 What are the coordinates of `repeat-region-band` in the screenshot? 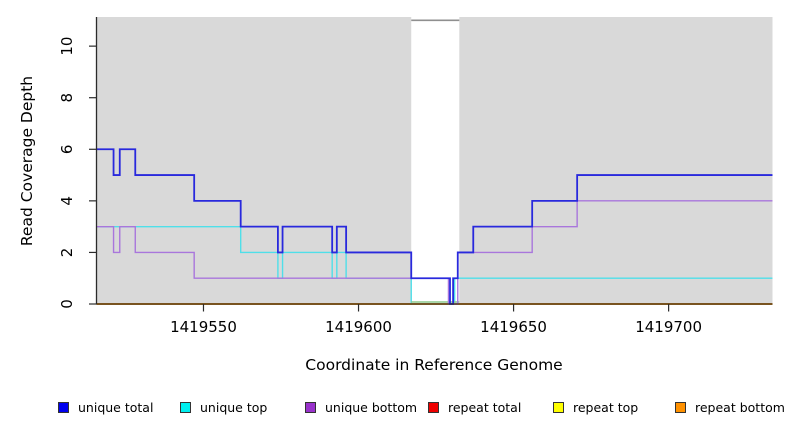 It's located at (435, 160).